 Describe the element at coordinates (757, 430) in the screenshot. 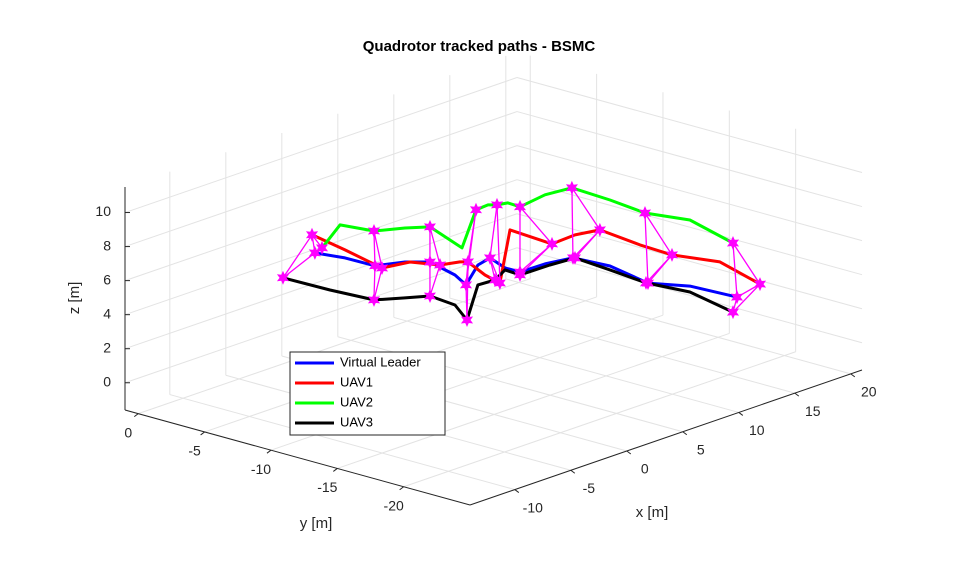

I see `x-tick-label: 10` at that location.